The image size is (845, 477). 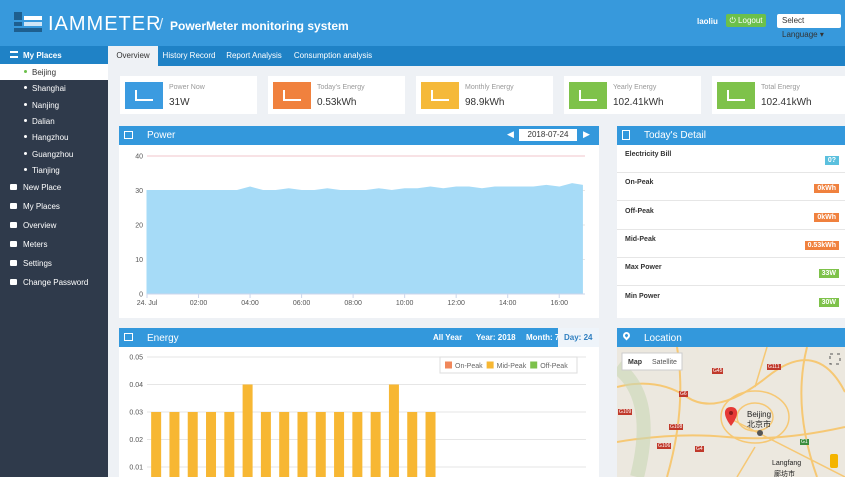 I want to click on place-label: Tianjing, so click(x=46, y=170).